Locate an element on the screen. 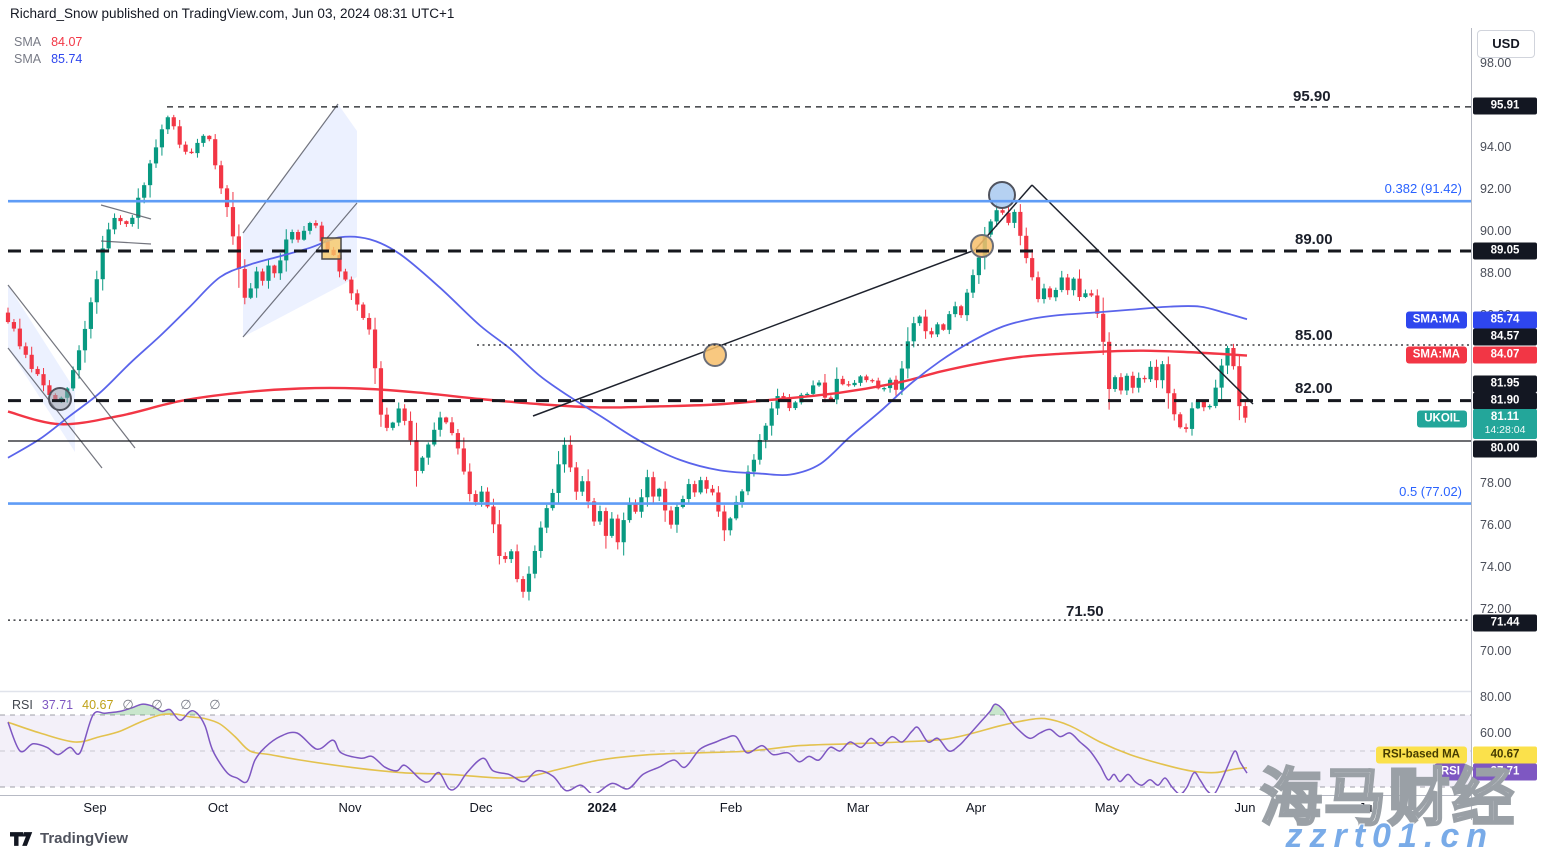  rsi-value: 37.71 is located at coordinates (57, 705).